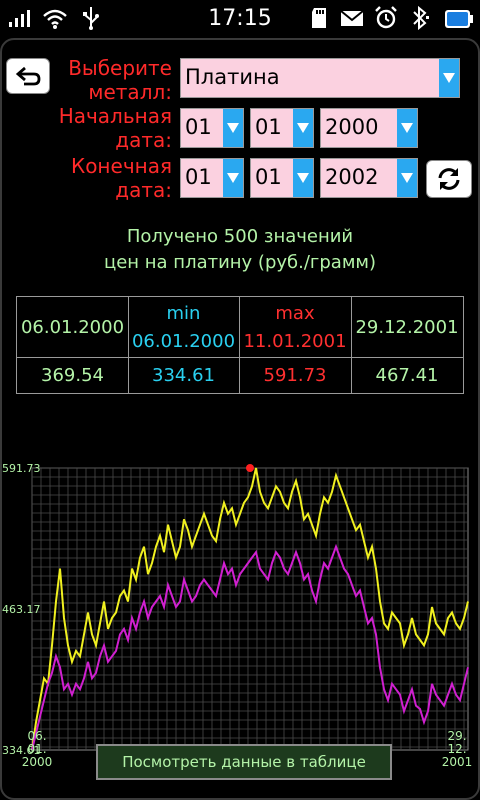 The width and height of the screenshot is (480, 800). I want to click on start-date-label: Начальная дата:, so click(115, 128).